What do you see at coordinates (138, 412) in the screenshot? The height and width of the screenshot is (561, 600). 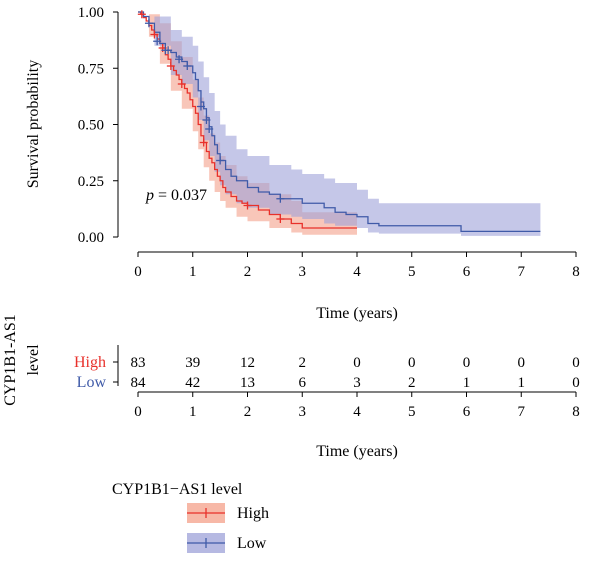 I see `risk-x-tick-label: 0` at bounding box center [138, 412].